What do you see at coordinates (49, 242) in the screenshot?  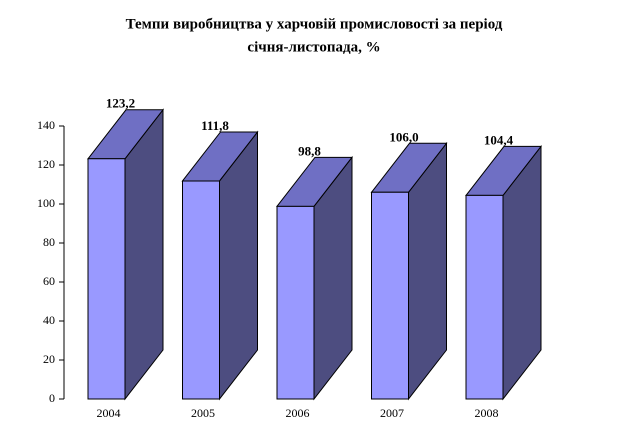 I see `y-tick-label: 80` at bounding box center [49, 242].